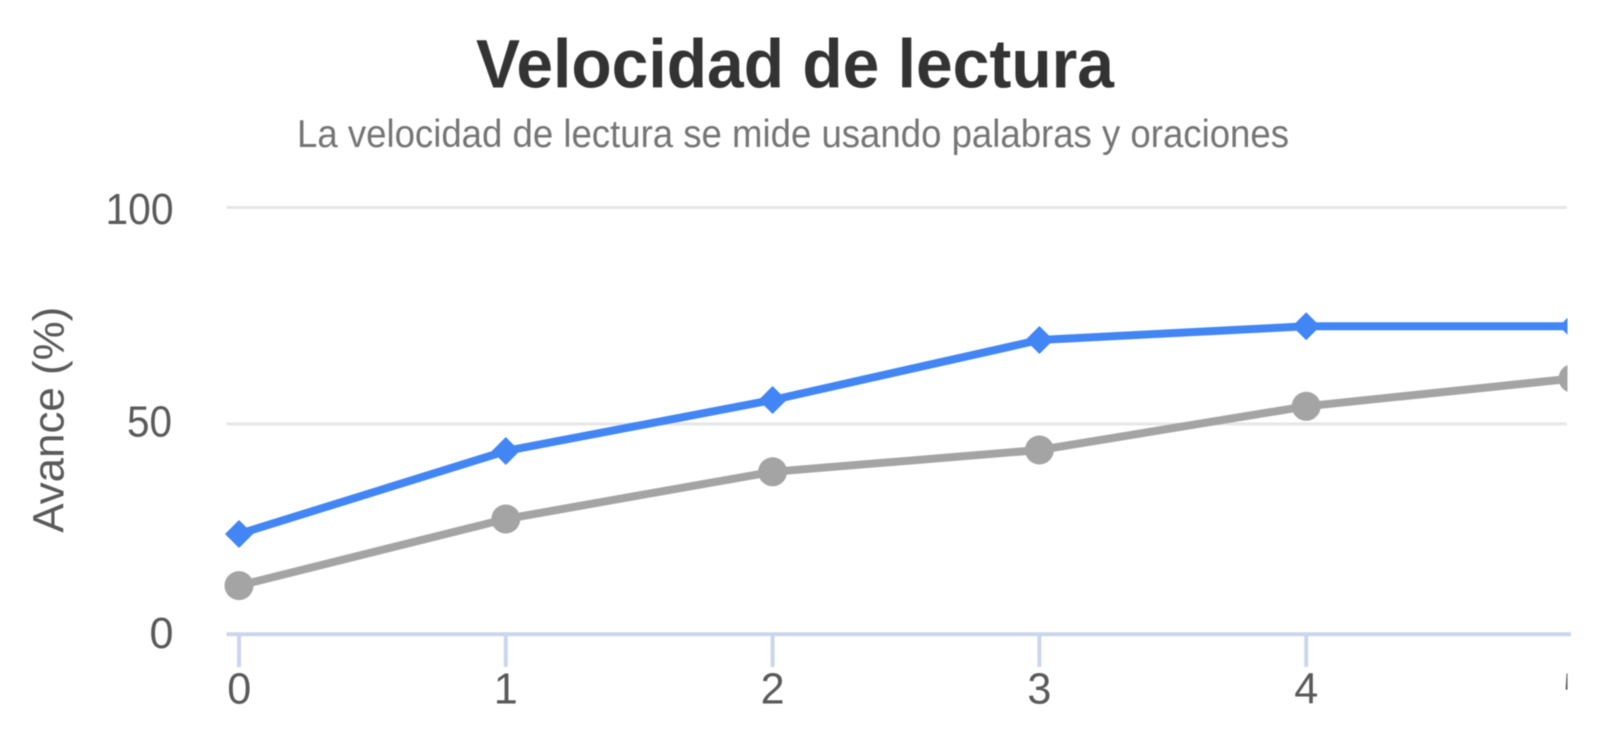 The height and width of the screenshot is (737, 1600). I want to click on svg-text: 2, so click(773, 689).